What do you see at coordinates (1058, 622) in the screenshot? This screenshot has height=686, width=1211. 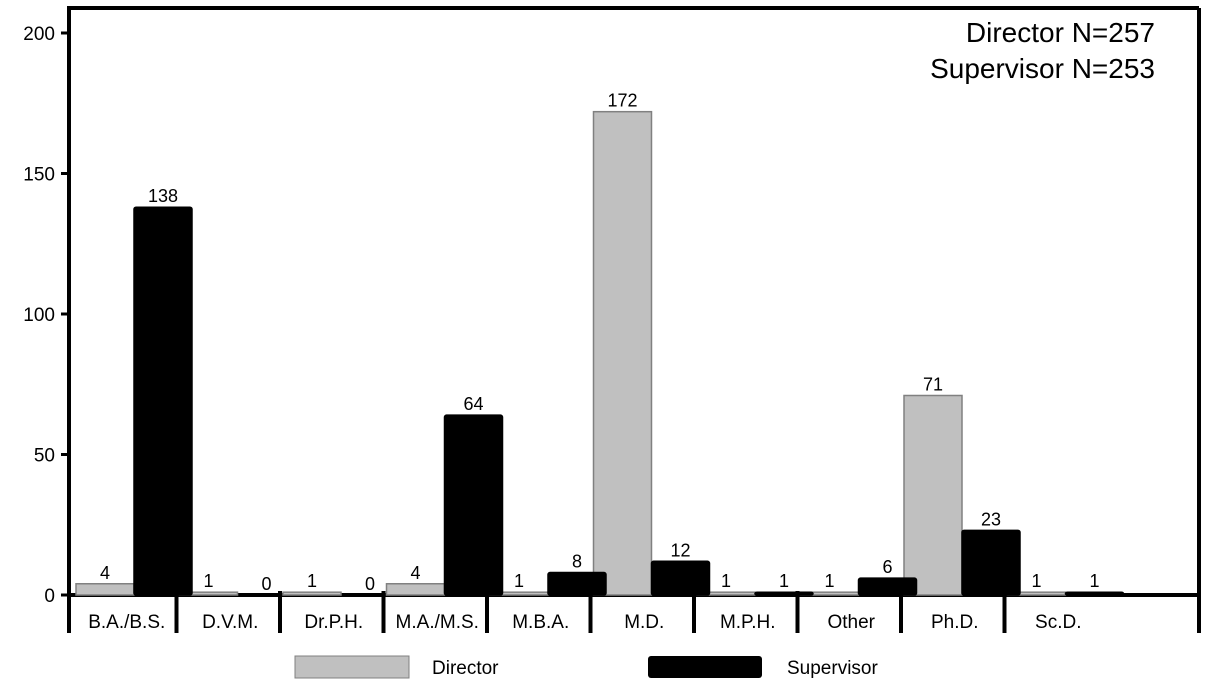 I see `x-tick-label: Sc.D.` at bounding box center [1058, 622].